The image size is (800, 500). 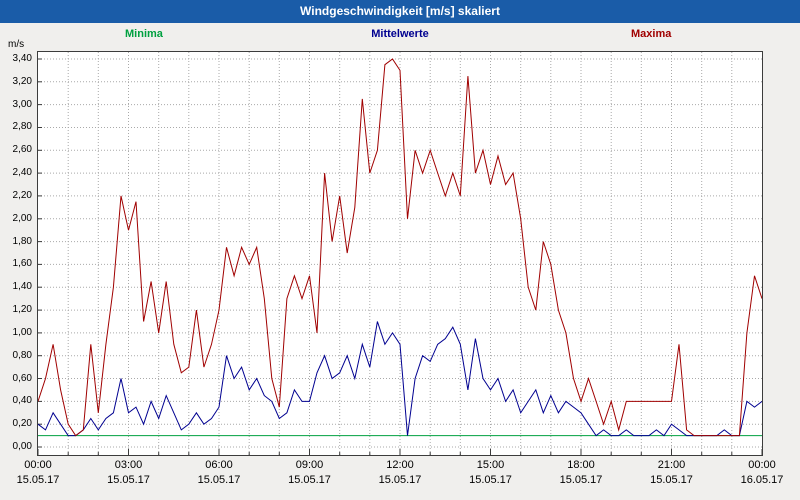 What do you see at coordinates (219, 465) in the screenshot?
I see `x-axis-time-label: 06:00` at bounding box center [219, 465].